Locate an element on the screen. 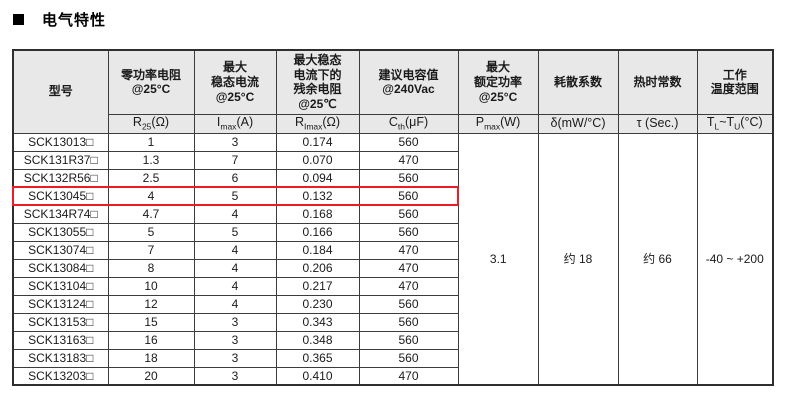 The height and width of the screenshot is (401, 785). table-row: SCK13183□ 18 3 0.365 560 is located at coordinates (392, 358).